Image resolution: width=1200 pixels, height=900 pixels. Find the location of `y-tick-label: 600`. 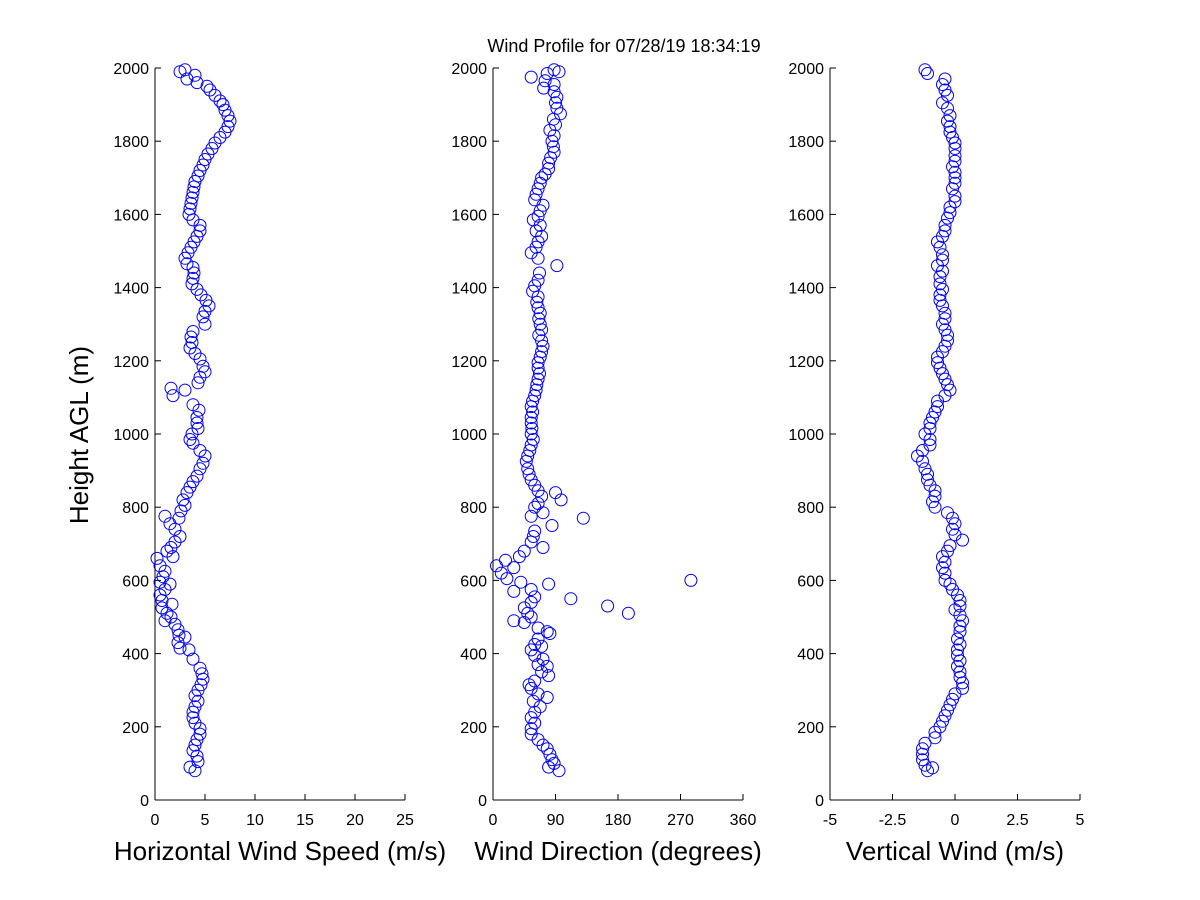

y-tick-label: 600 is located at coordinates (810, 581).